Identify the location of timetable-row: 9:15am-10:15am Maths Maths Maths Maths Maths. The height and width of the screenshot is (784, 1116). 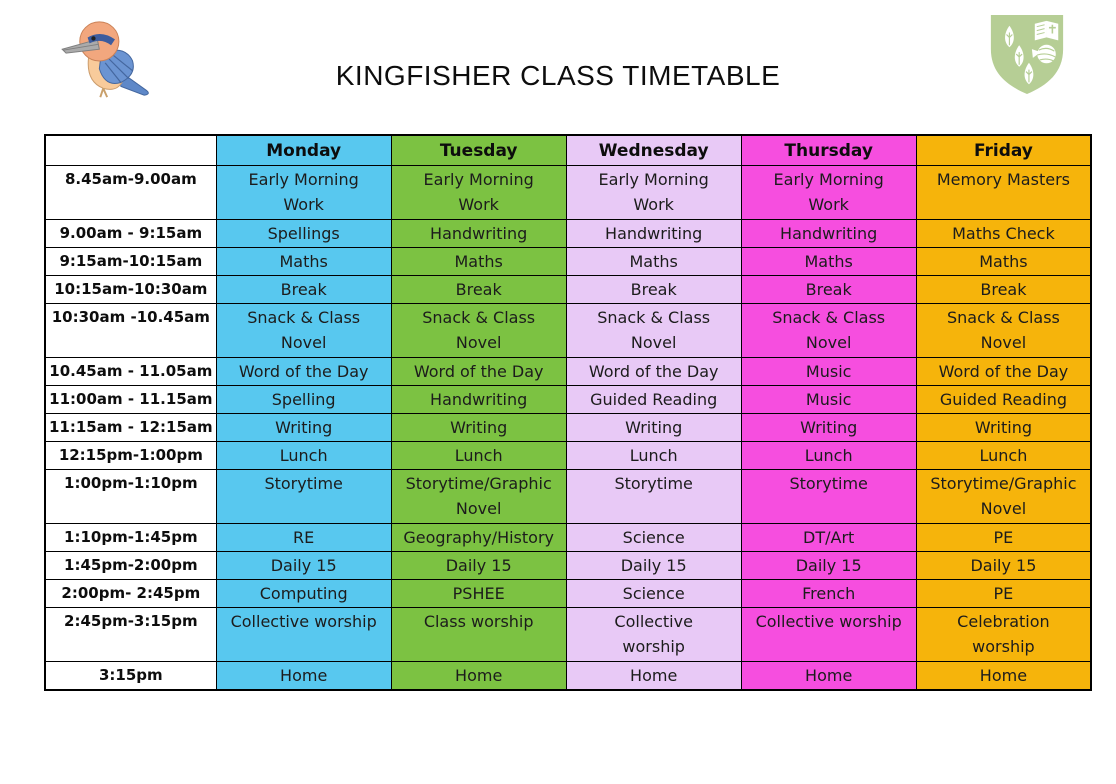
(568, 261).